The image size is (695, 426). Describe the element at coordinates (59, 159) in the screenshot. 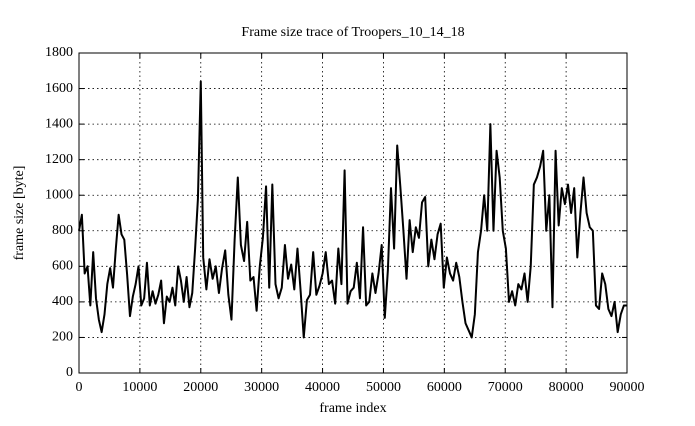

I see `y-tick-label: 1200` at that location.